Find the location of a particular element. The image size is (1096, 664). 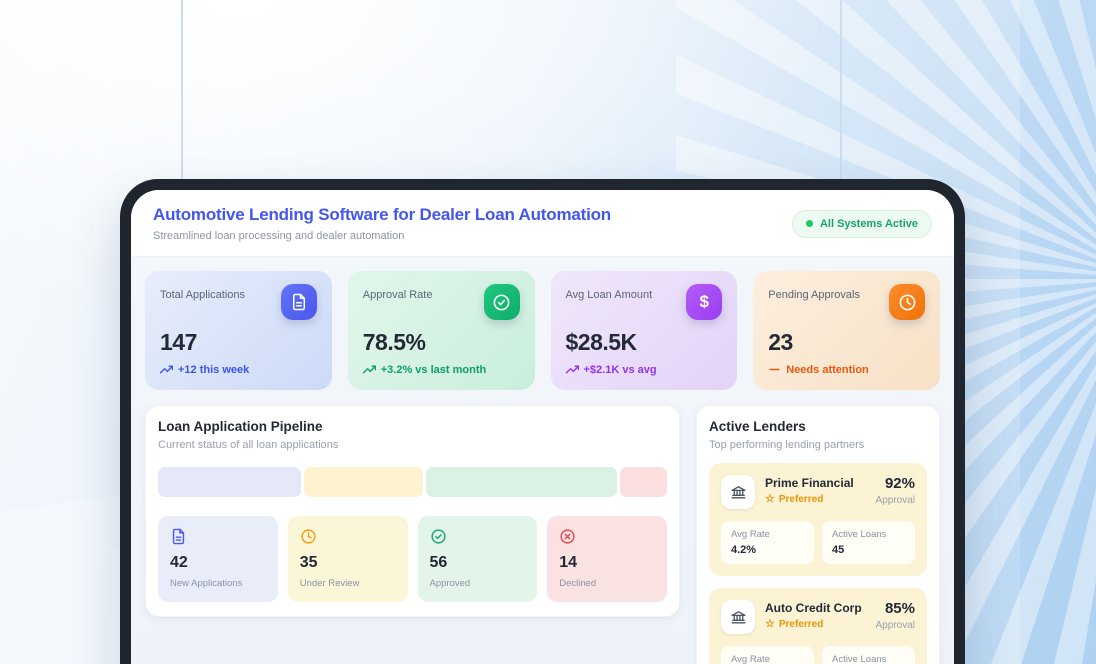

stat-card-approval-rate: Approval Rate 78.5% +3.2% vs last month is located at coordinates (441, 330).